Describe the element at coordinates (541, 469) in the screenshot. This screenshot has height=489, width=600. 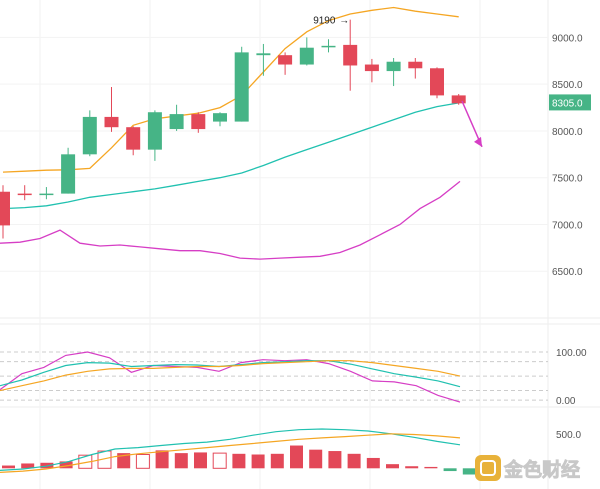
I see `watermark-text: 金色财经` at that location.